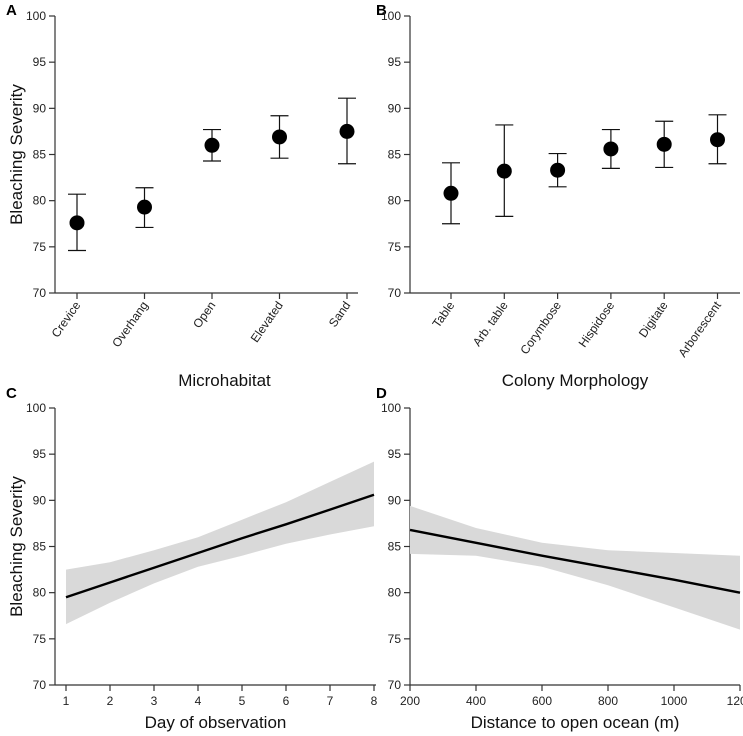 The width and height of the screenshot is (743, 736). What do you see at coordinates (224, 380) in the screenshot?
I see `x-axis-title: Microhabitat` at bounding box center [224, 380].